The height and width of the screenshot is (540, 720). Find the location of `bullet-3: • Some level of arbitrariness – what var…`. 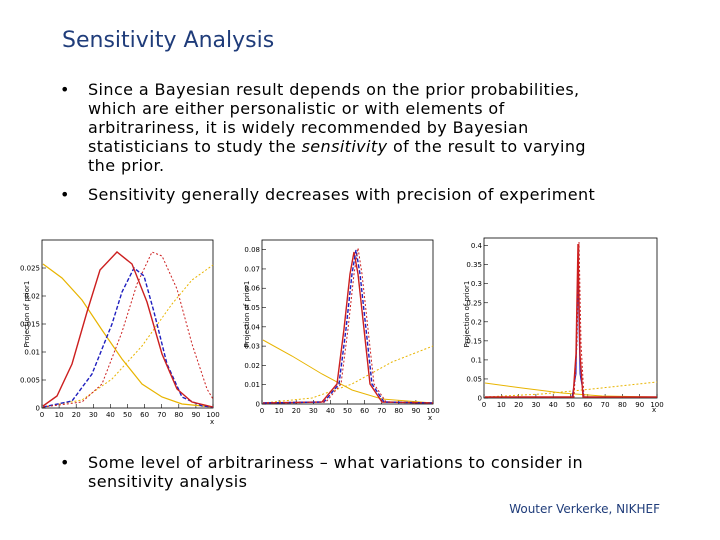

bullet-3: • Some level of arbitrariness – what var… is located at coordinates (384, 472).